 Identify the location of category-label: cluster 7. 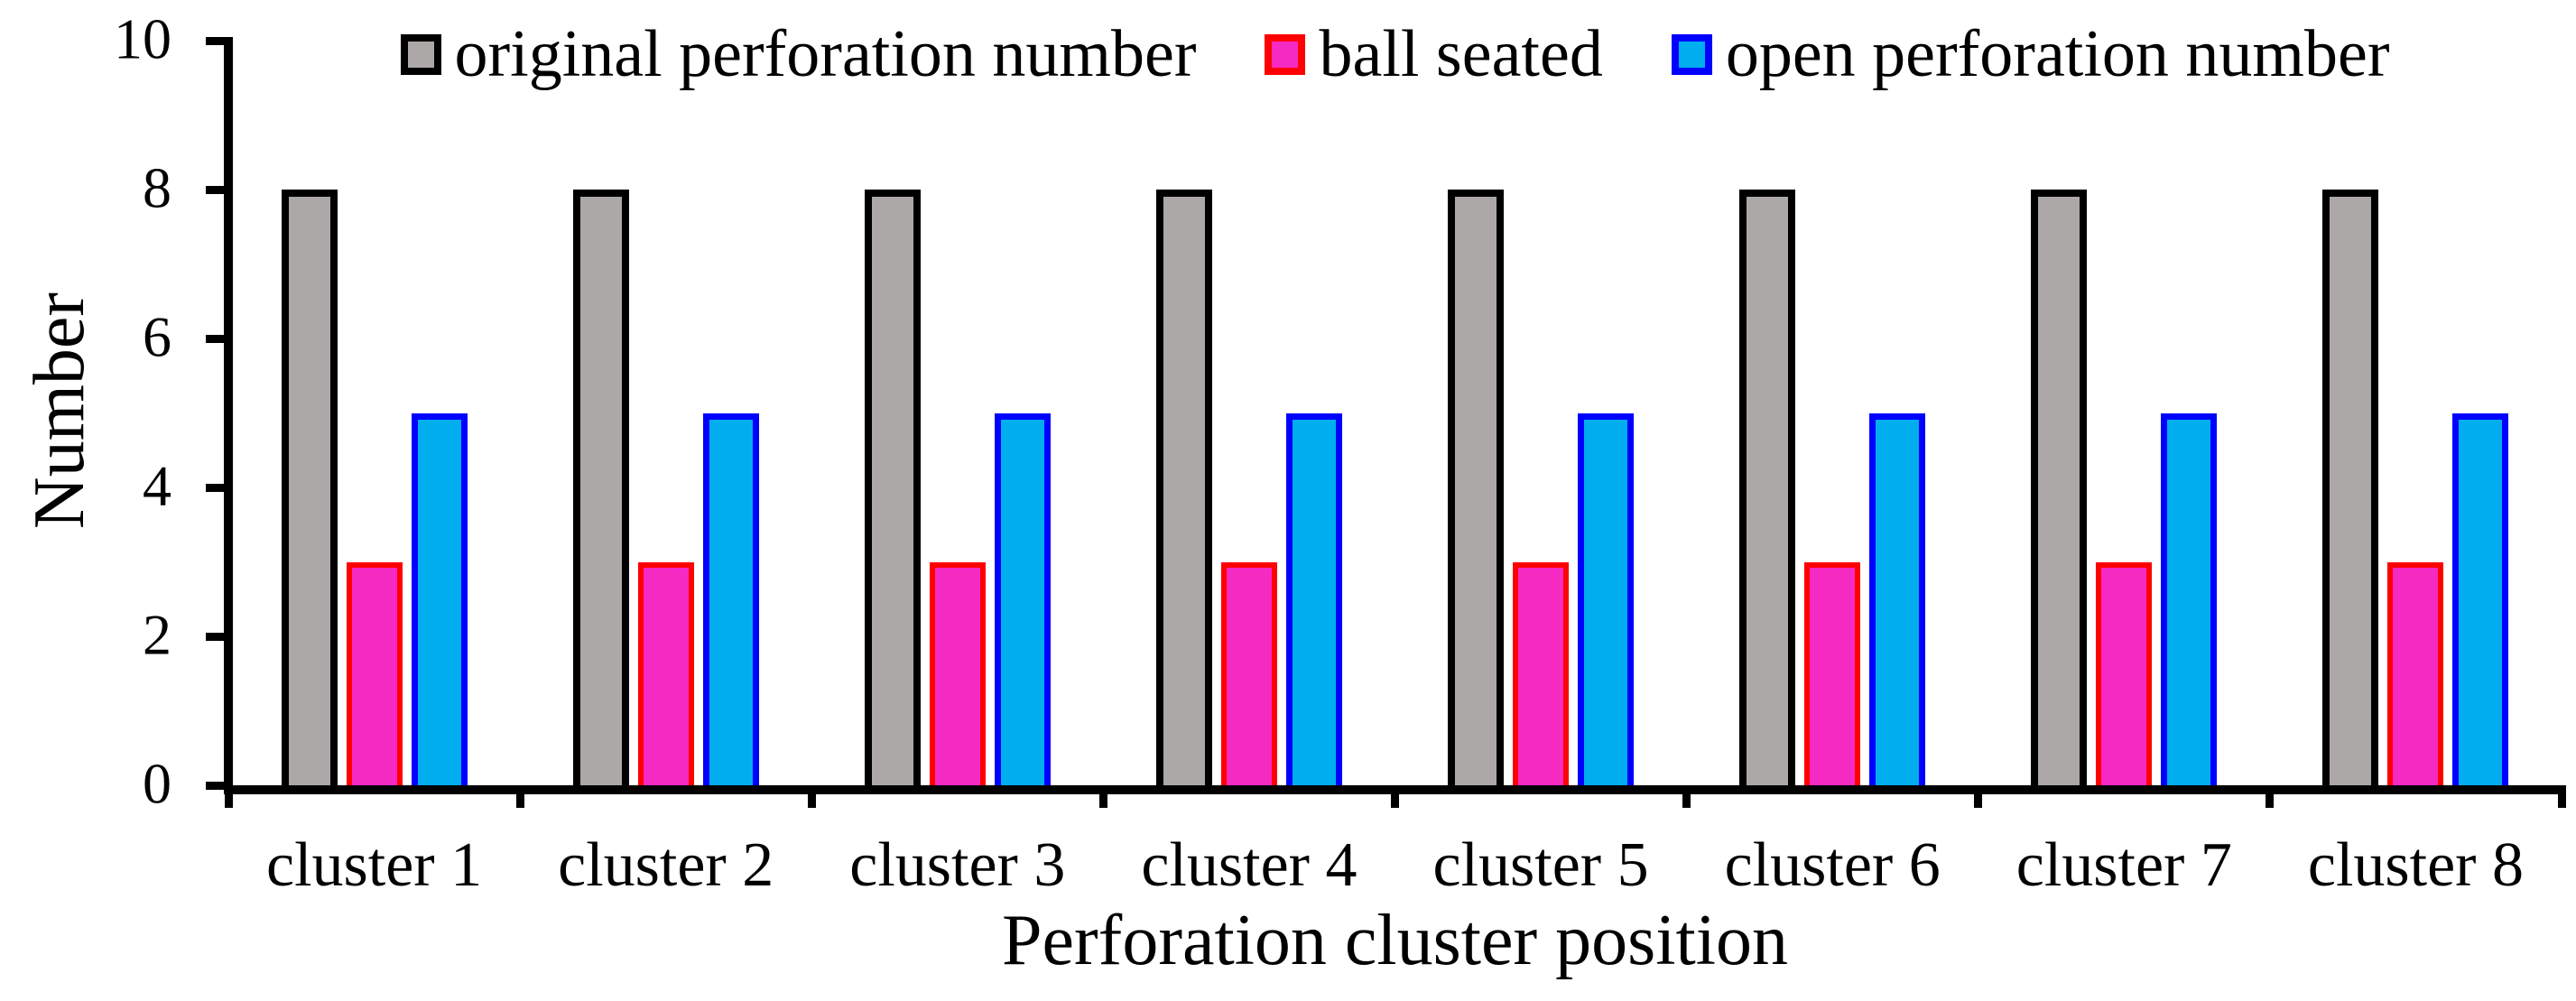
(2123, 865).